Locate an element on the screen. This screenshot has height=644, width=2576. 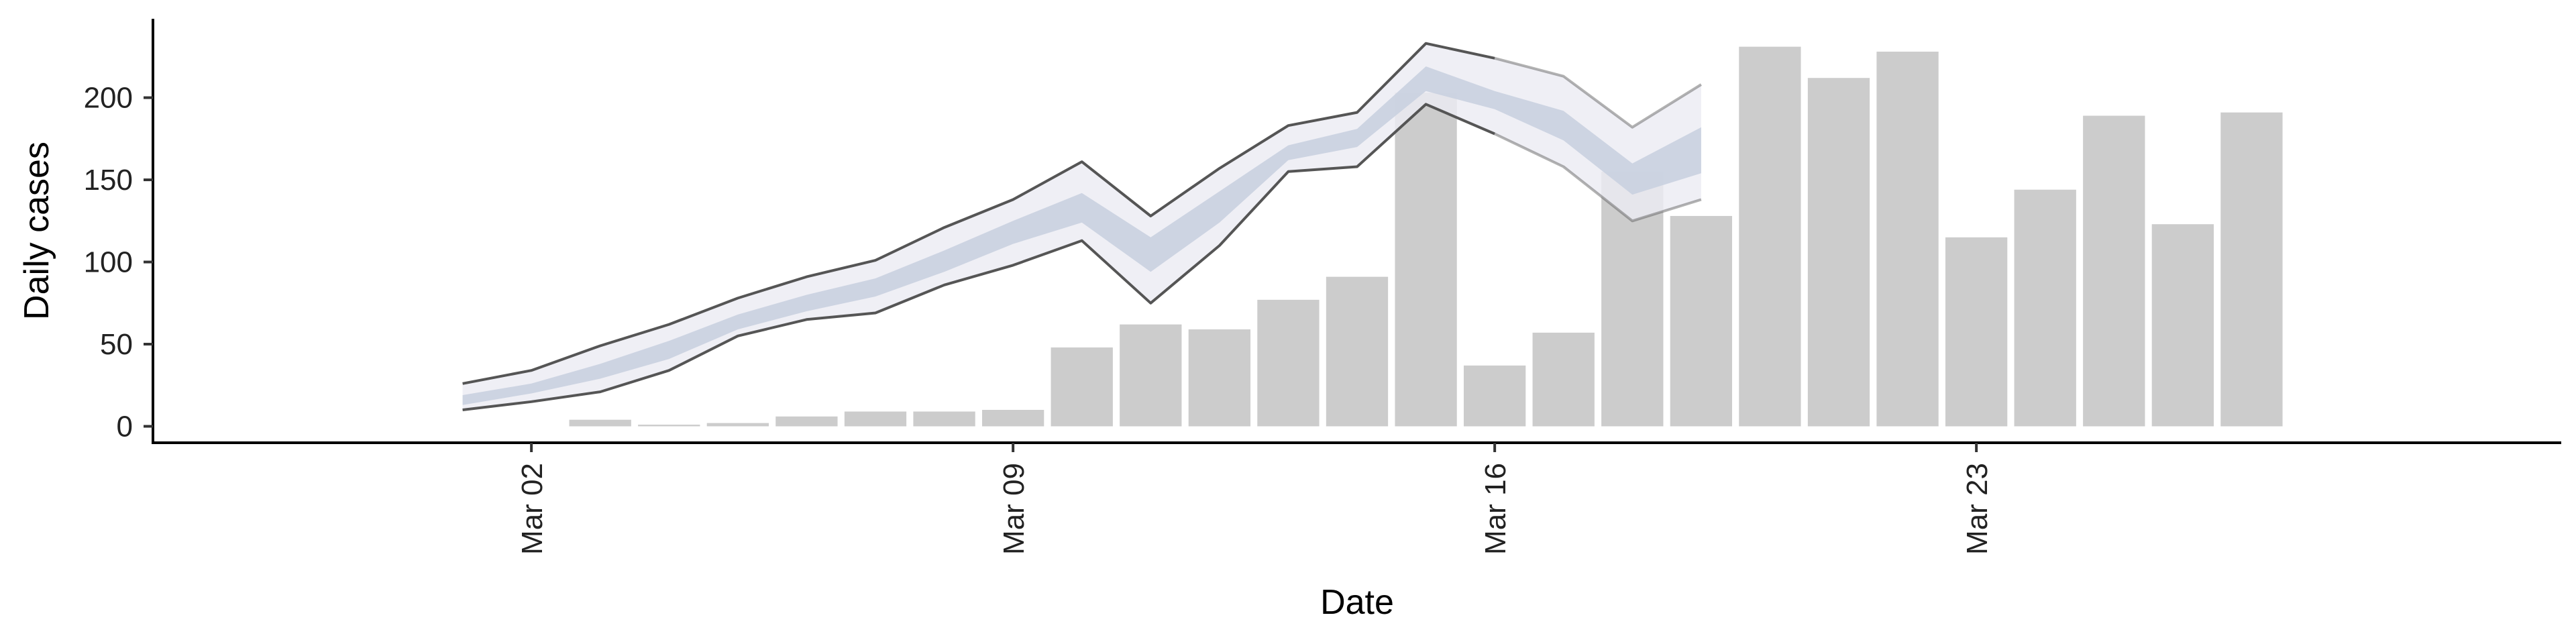
y-tick-label: 50 is located at coordinates (116, 344).